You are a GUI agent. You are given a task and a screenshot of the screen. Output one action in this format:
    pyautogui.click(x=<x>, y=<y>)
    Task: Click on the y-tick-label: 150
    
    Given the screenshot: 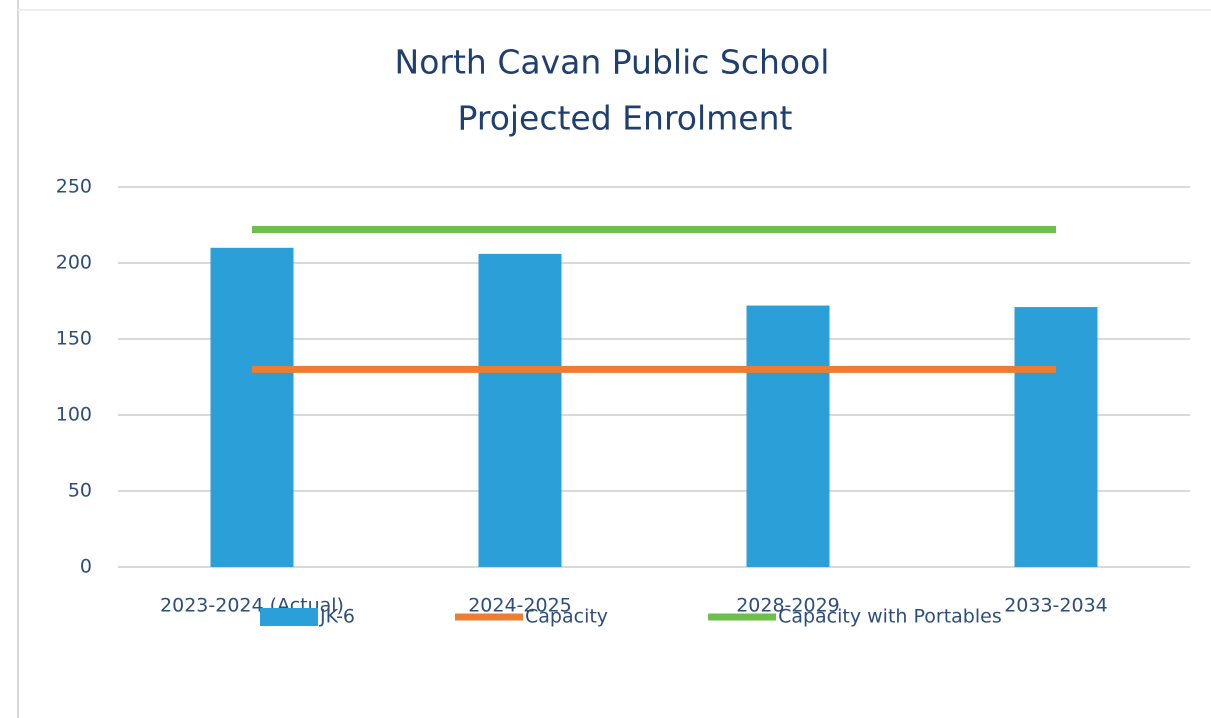 What is the action you would take?
    pyautogui.click(x=74, y=339)
    